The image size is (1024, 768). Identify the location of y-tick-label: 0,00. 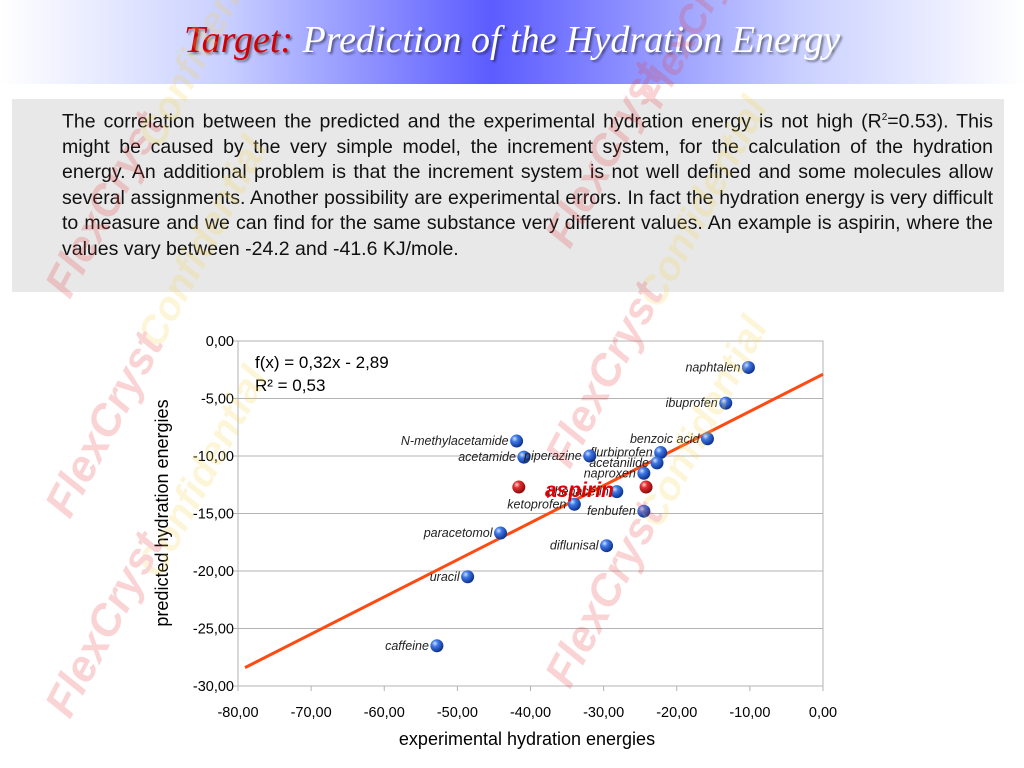
(220, 342).